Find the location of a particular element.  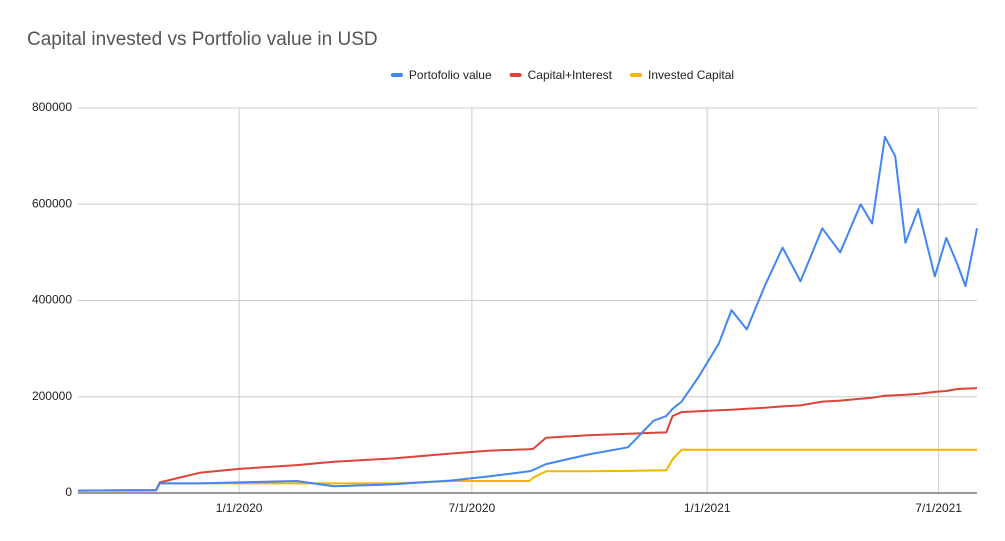

x-tick-label: 7/1/2021 is located at coordinates (938, 508).